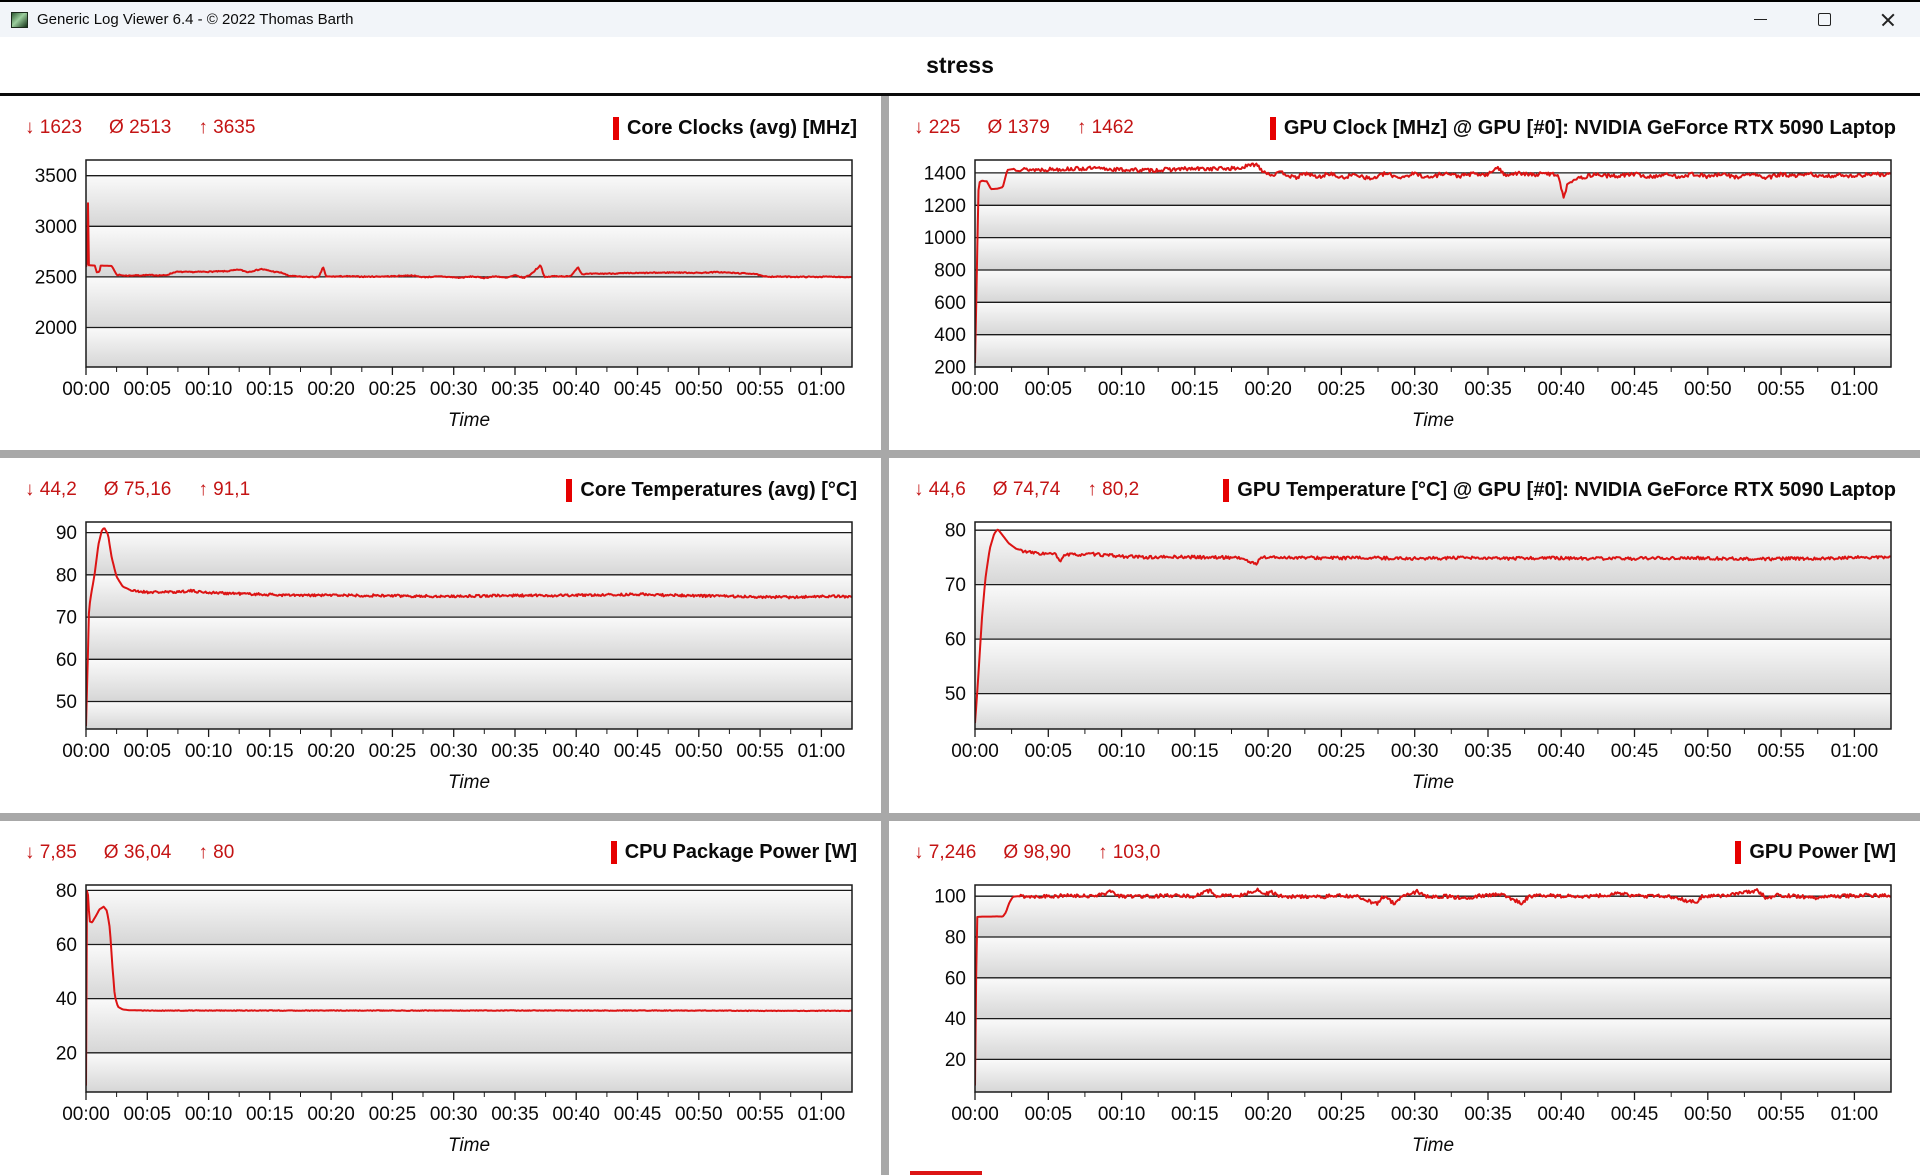 The width and height of the screenshot is (1920, 1175). What do you see at coordinates (1129, 852) in the screenshot?
I see `stat-max: ↑ 103,0` at bounding box center [1129, 852].